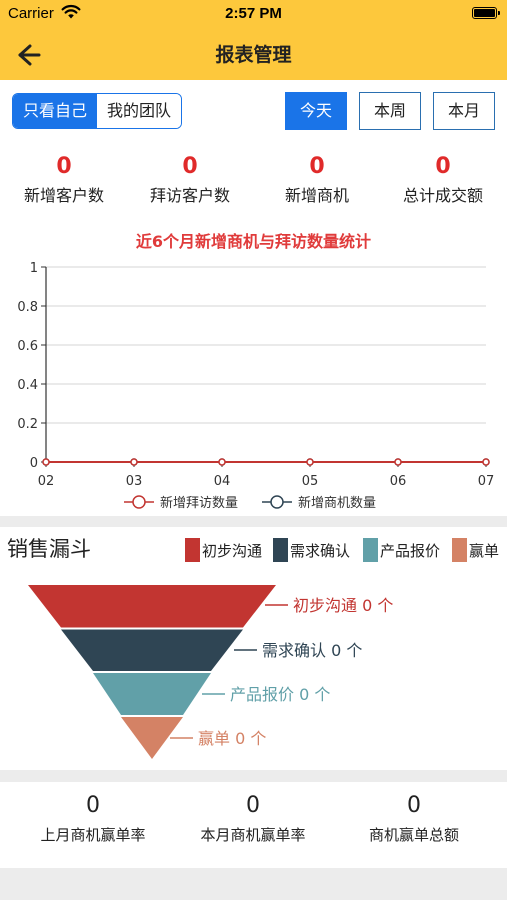 The height and width of the screenshot is (900, 507). Describe the element at coordinates (337, 503) in the screenshot. I see `legend-label: 新增商机数量` at that location.